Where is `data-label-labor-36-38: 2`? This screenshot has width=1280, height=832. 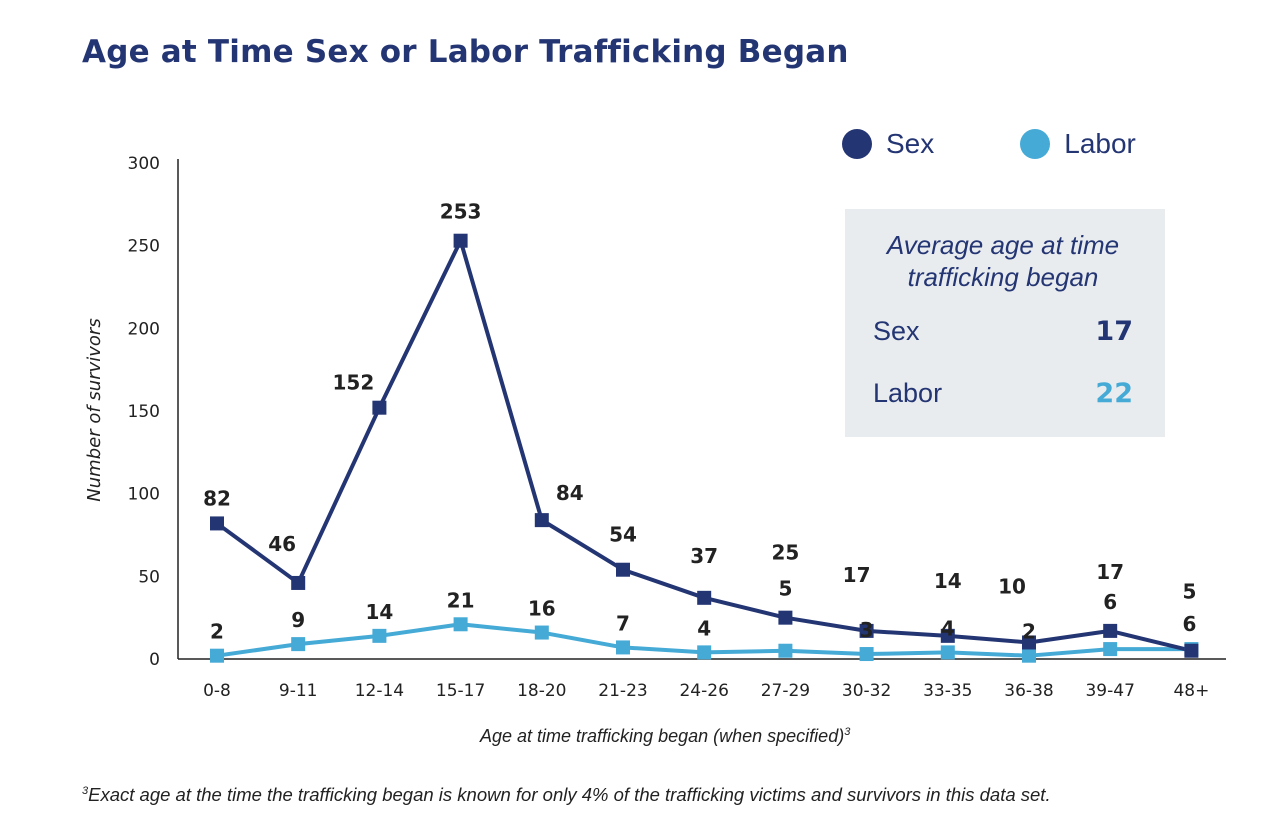
data-label-labor-36-38: 2 is located at coordinates (1029, 632).